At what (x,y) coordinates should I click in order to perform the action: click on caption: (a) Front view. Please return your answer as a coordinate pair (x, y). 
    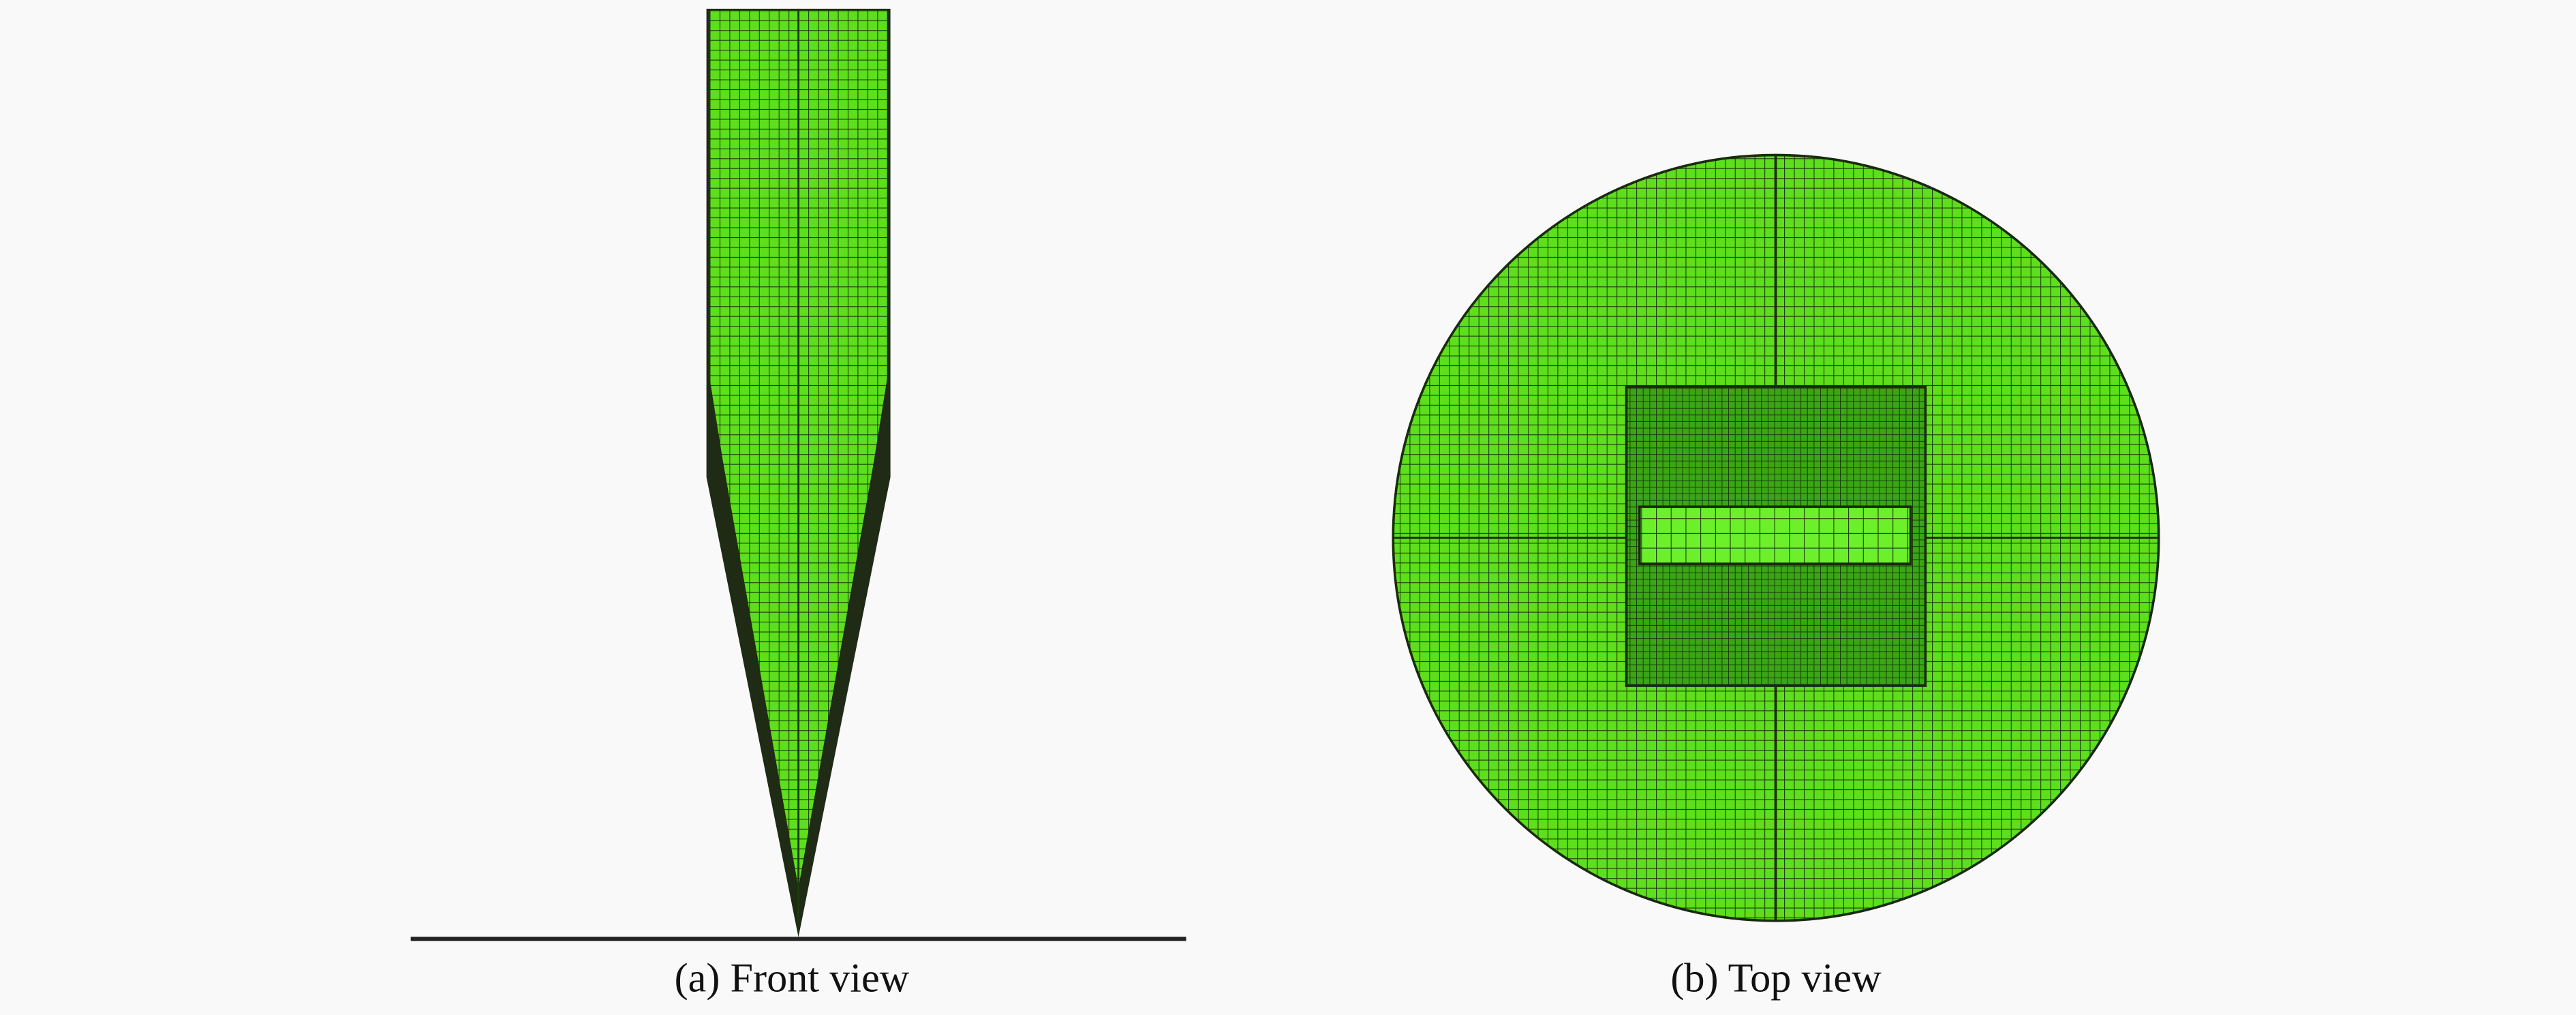
    Looking at the image, I should click on (792, 978).